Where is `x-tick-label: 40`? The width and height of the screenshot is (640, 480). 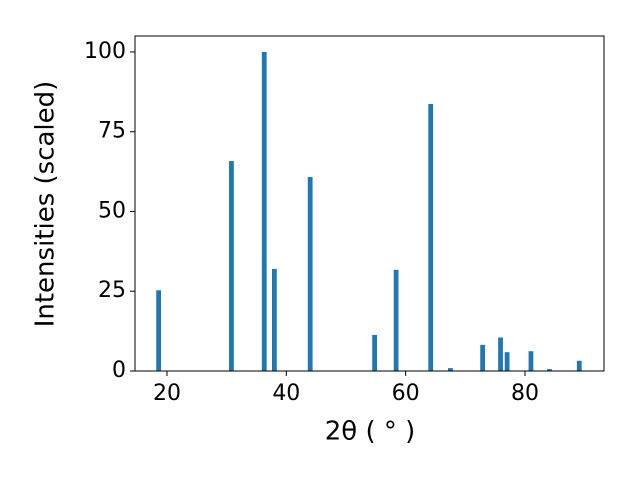 x-tick-label: 40 is located at coordinates (286, 393).